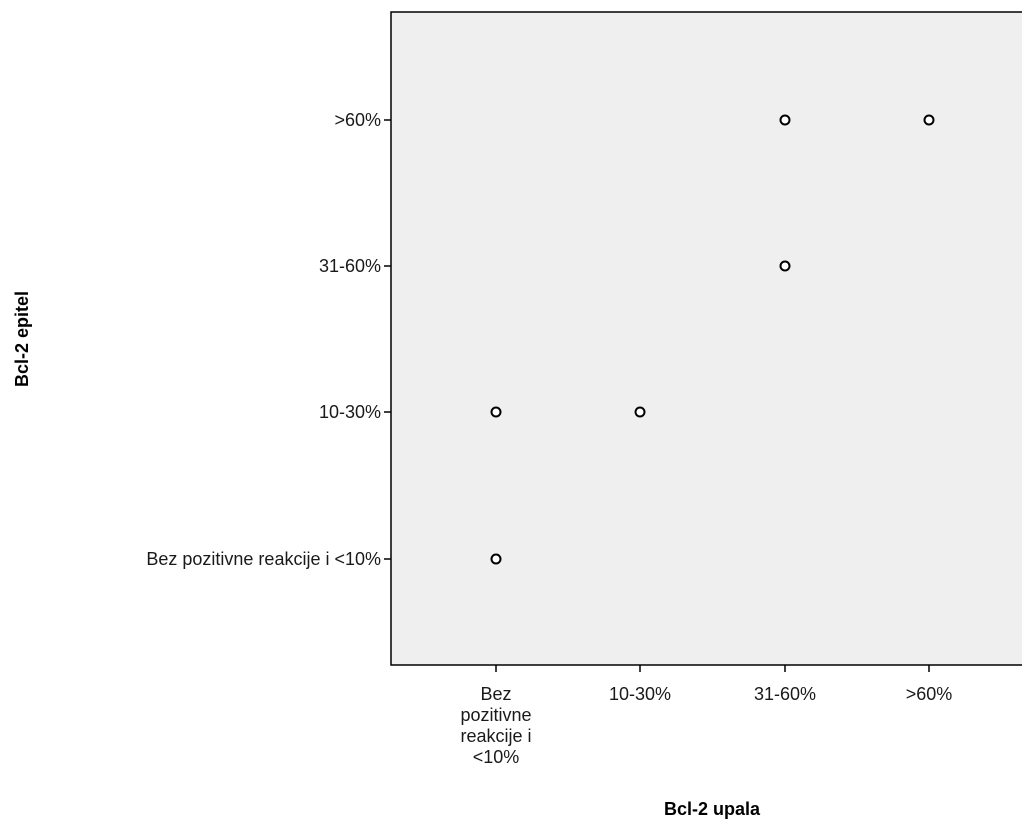  I want to click on x-tick-label: 10-30%, so click(640, 694).